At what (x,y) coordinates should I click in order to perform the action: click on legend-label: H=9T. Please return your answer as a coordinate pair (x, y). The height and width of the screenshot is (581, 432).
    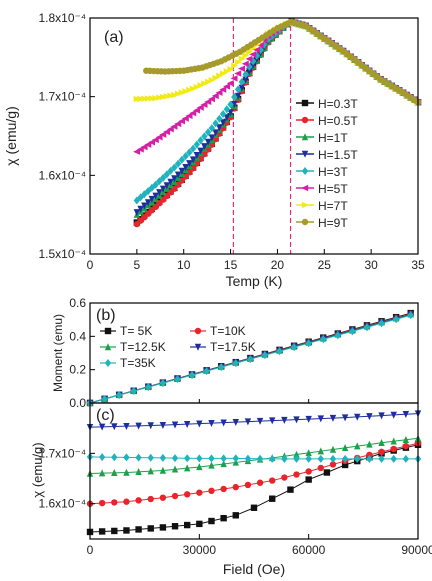
    Looking at the image, I should click on (333, 223).